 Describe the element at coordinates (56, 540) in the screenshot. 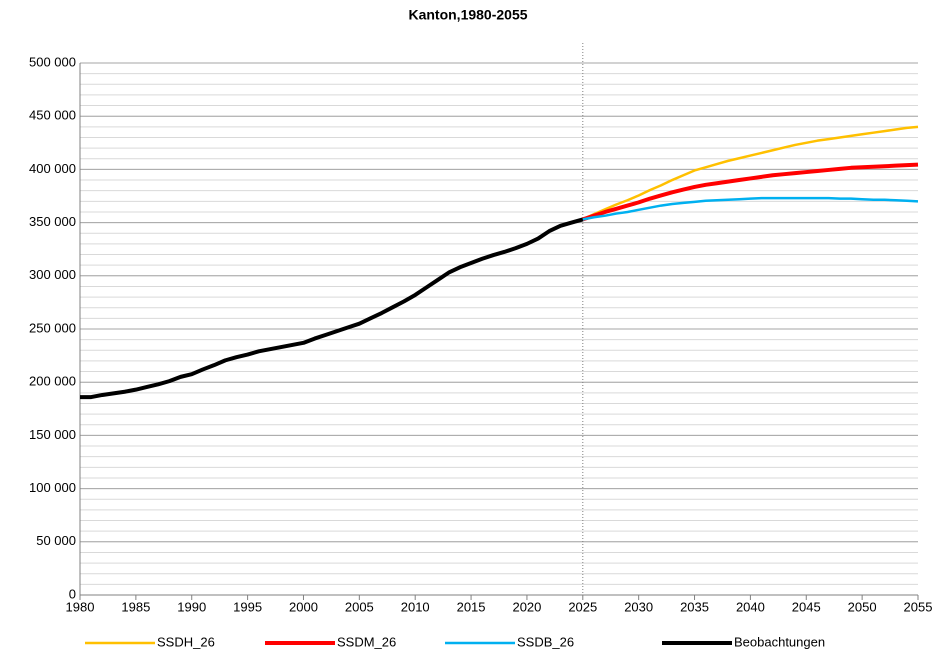

I see `y-tick-label: 50 000` at that location.